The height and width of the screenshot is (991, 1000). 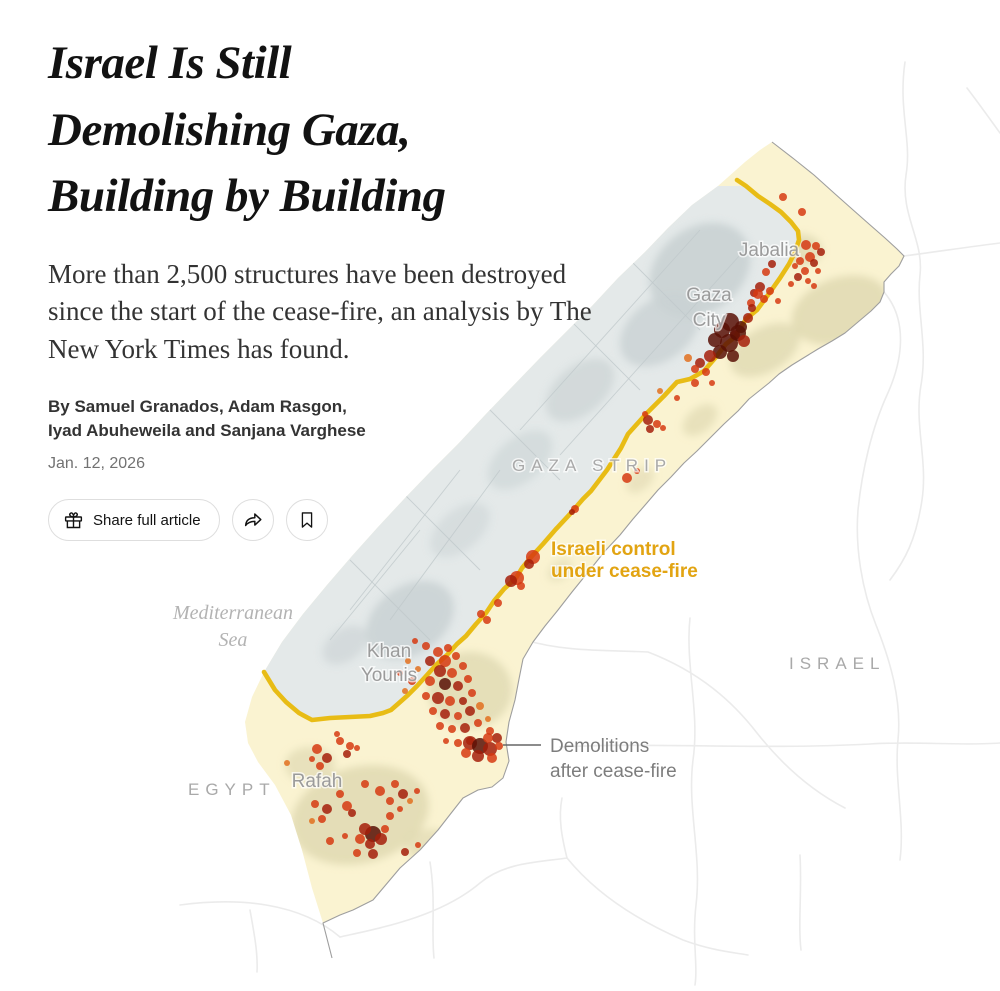 I want to click on label-mediterranean-2: Sea, so click(x=233, y=640).